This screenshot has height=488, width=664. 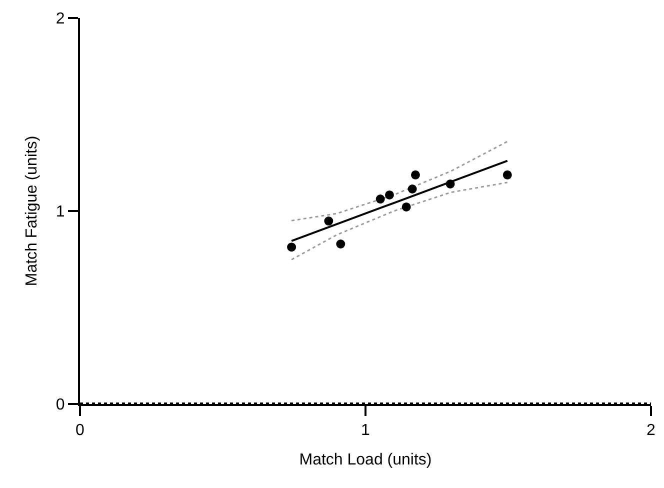 I want to click on y-axis-title: Match Fatigue (units), so click(x=31, y=211).